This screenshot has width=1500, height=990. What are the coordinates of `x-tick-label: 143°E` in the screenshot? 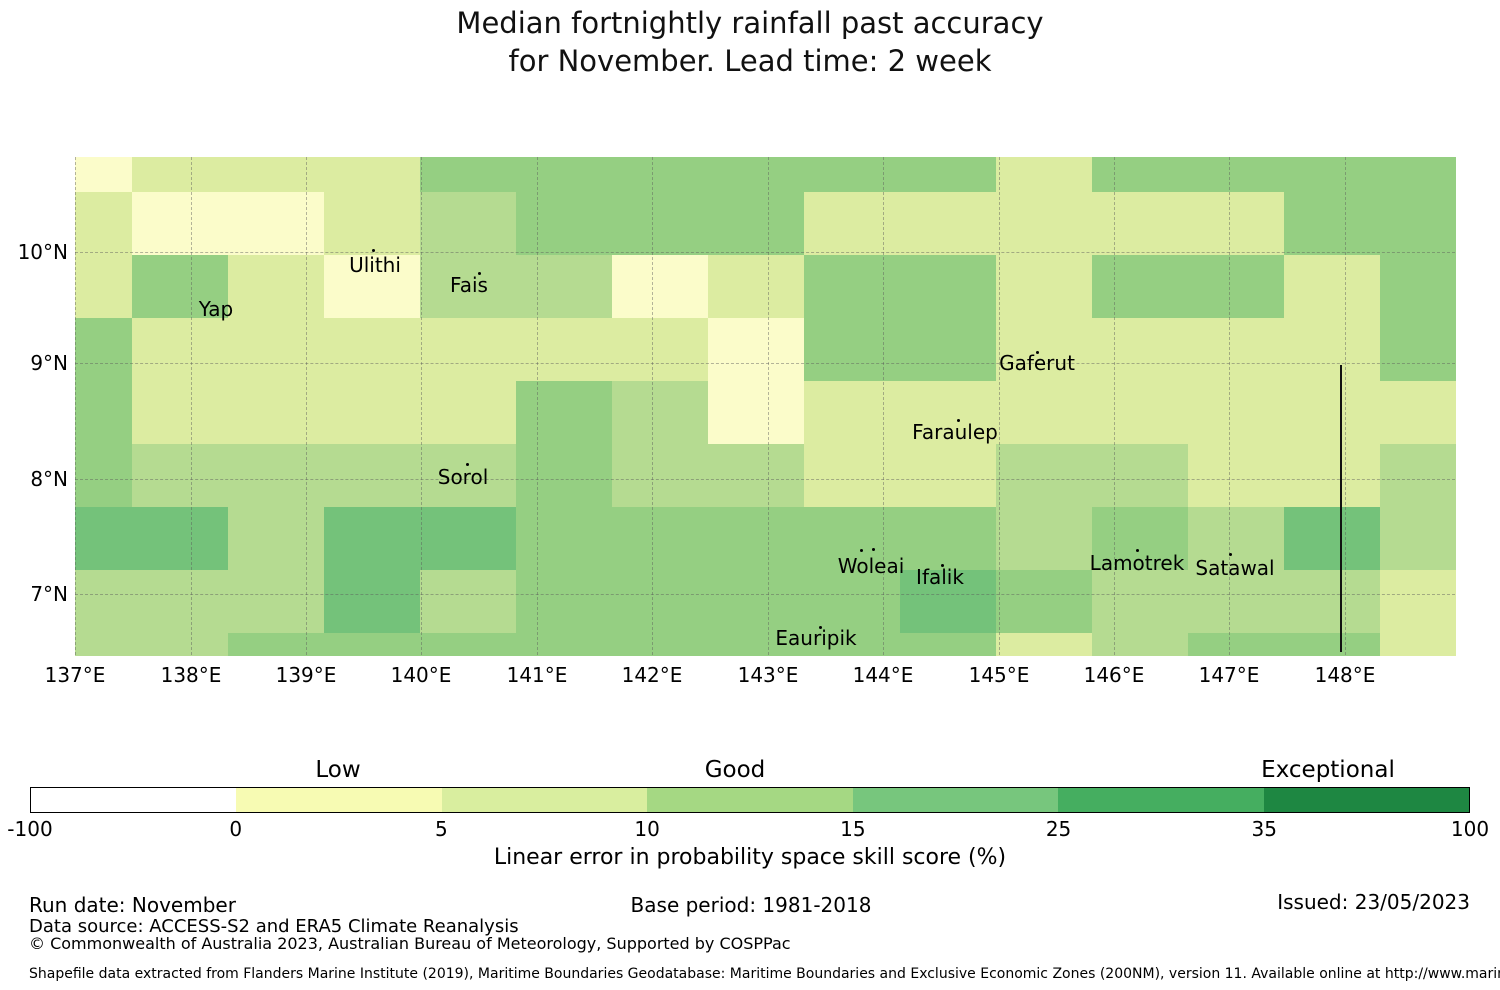 It's located at (768, 675).